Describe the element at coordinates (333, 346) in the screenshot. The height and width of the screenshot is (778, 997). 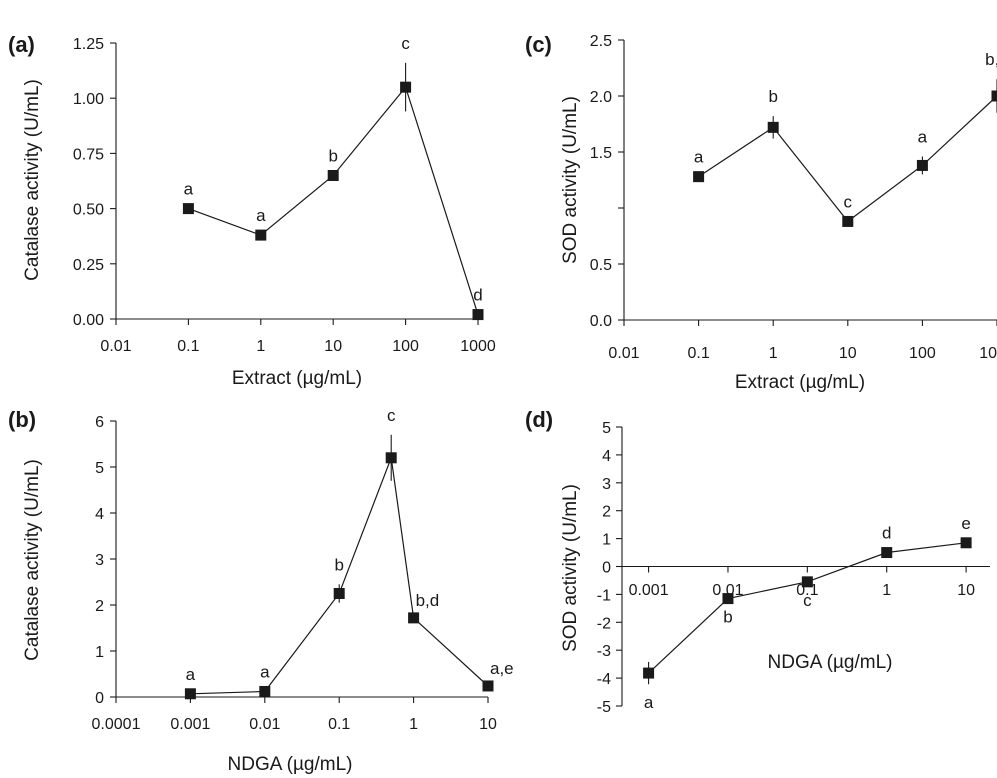
I see `x-tick-label-a: 10` at that location.